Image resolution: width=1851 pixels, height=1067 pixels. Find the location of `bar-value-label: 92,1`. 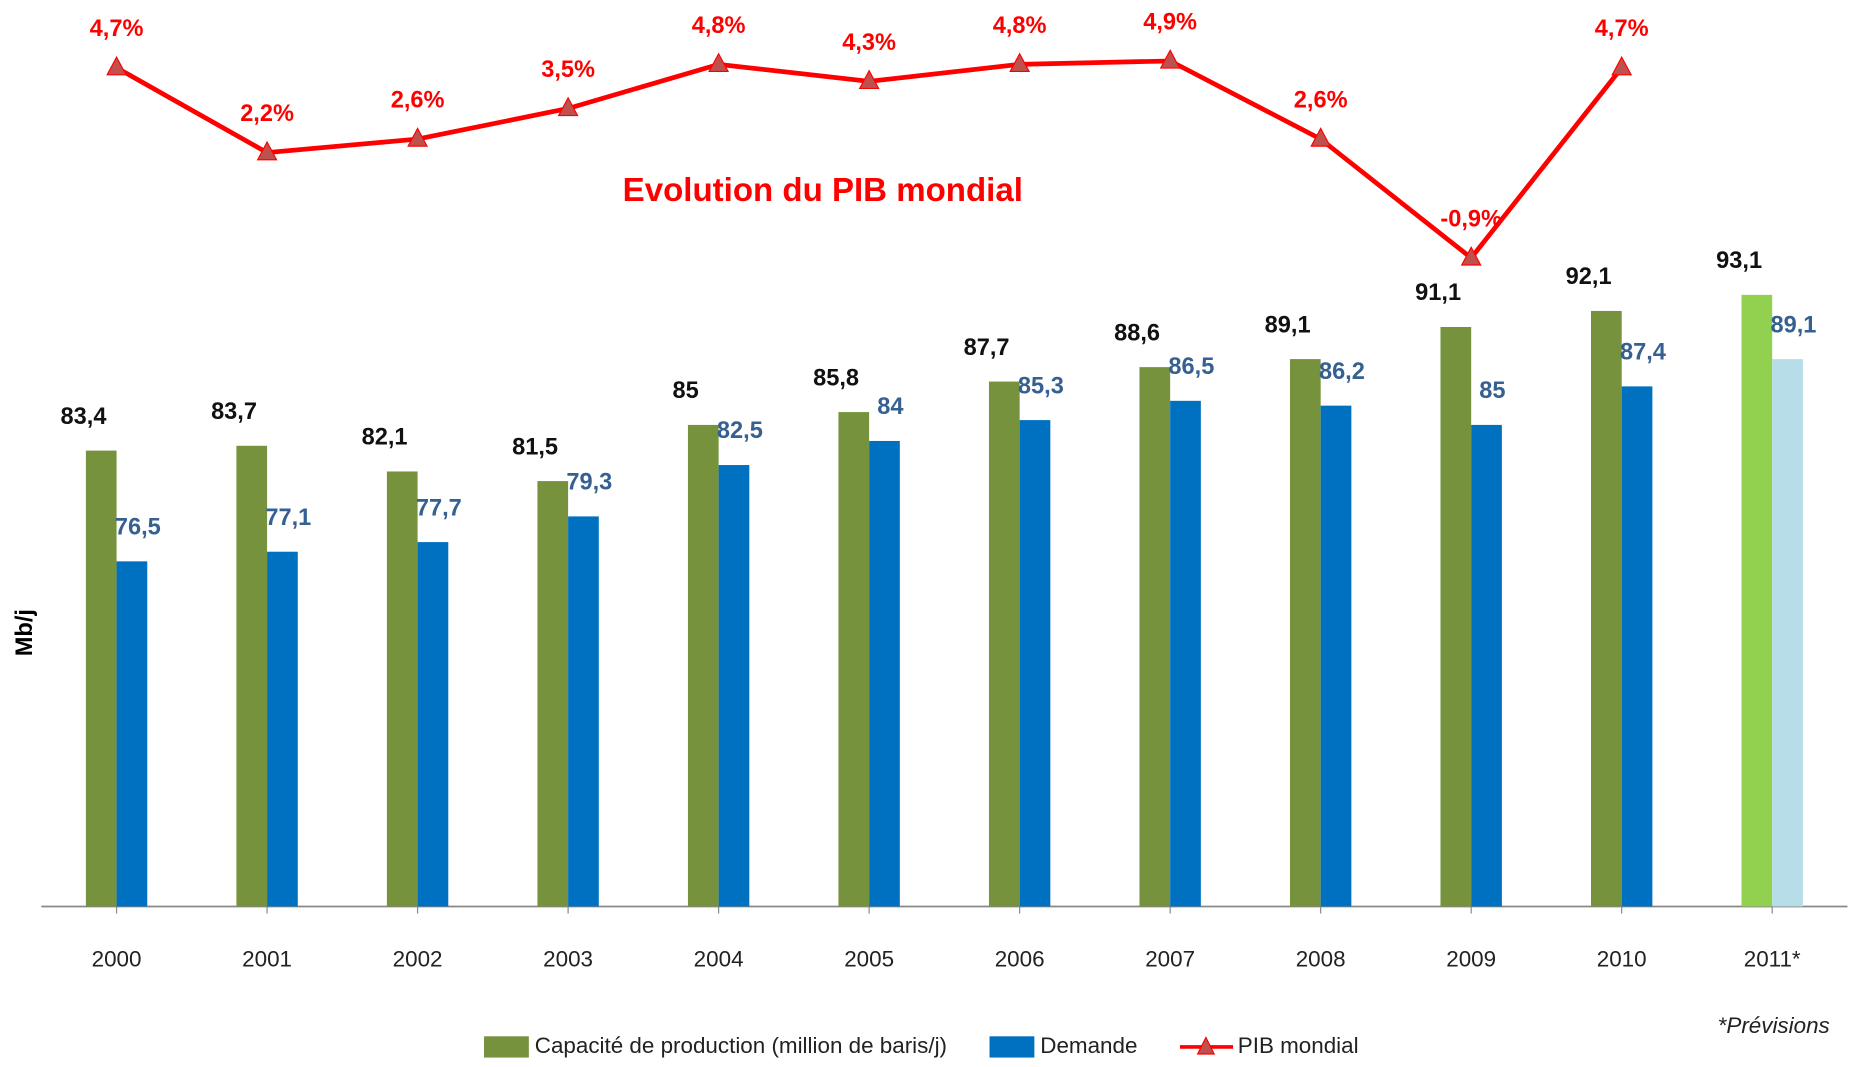

bar-value-label: 92,1 is located at coordinates (1589, 277).